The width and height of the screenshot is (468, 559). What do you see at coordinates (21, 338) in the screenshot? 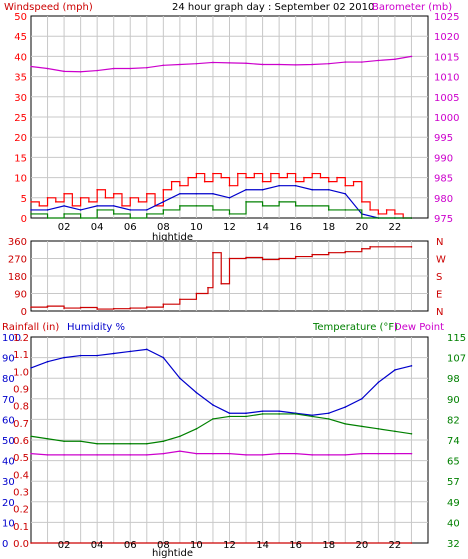
I see `y-tick-label: 1.2` at bounding box center [21, 338].